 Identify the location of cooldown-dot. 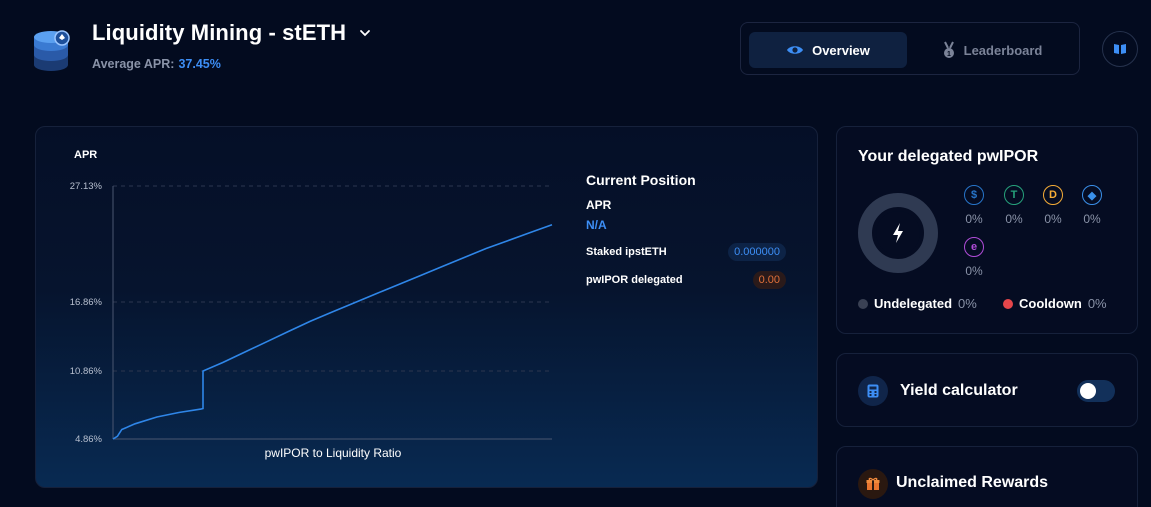
(1008, 303).